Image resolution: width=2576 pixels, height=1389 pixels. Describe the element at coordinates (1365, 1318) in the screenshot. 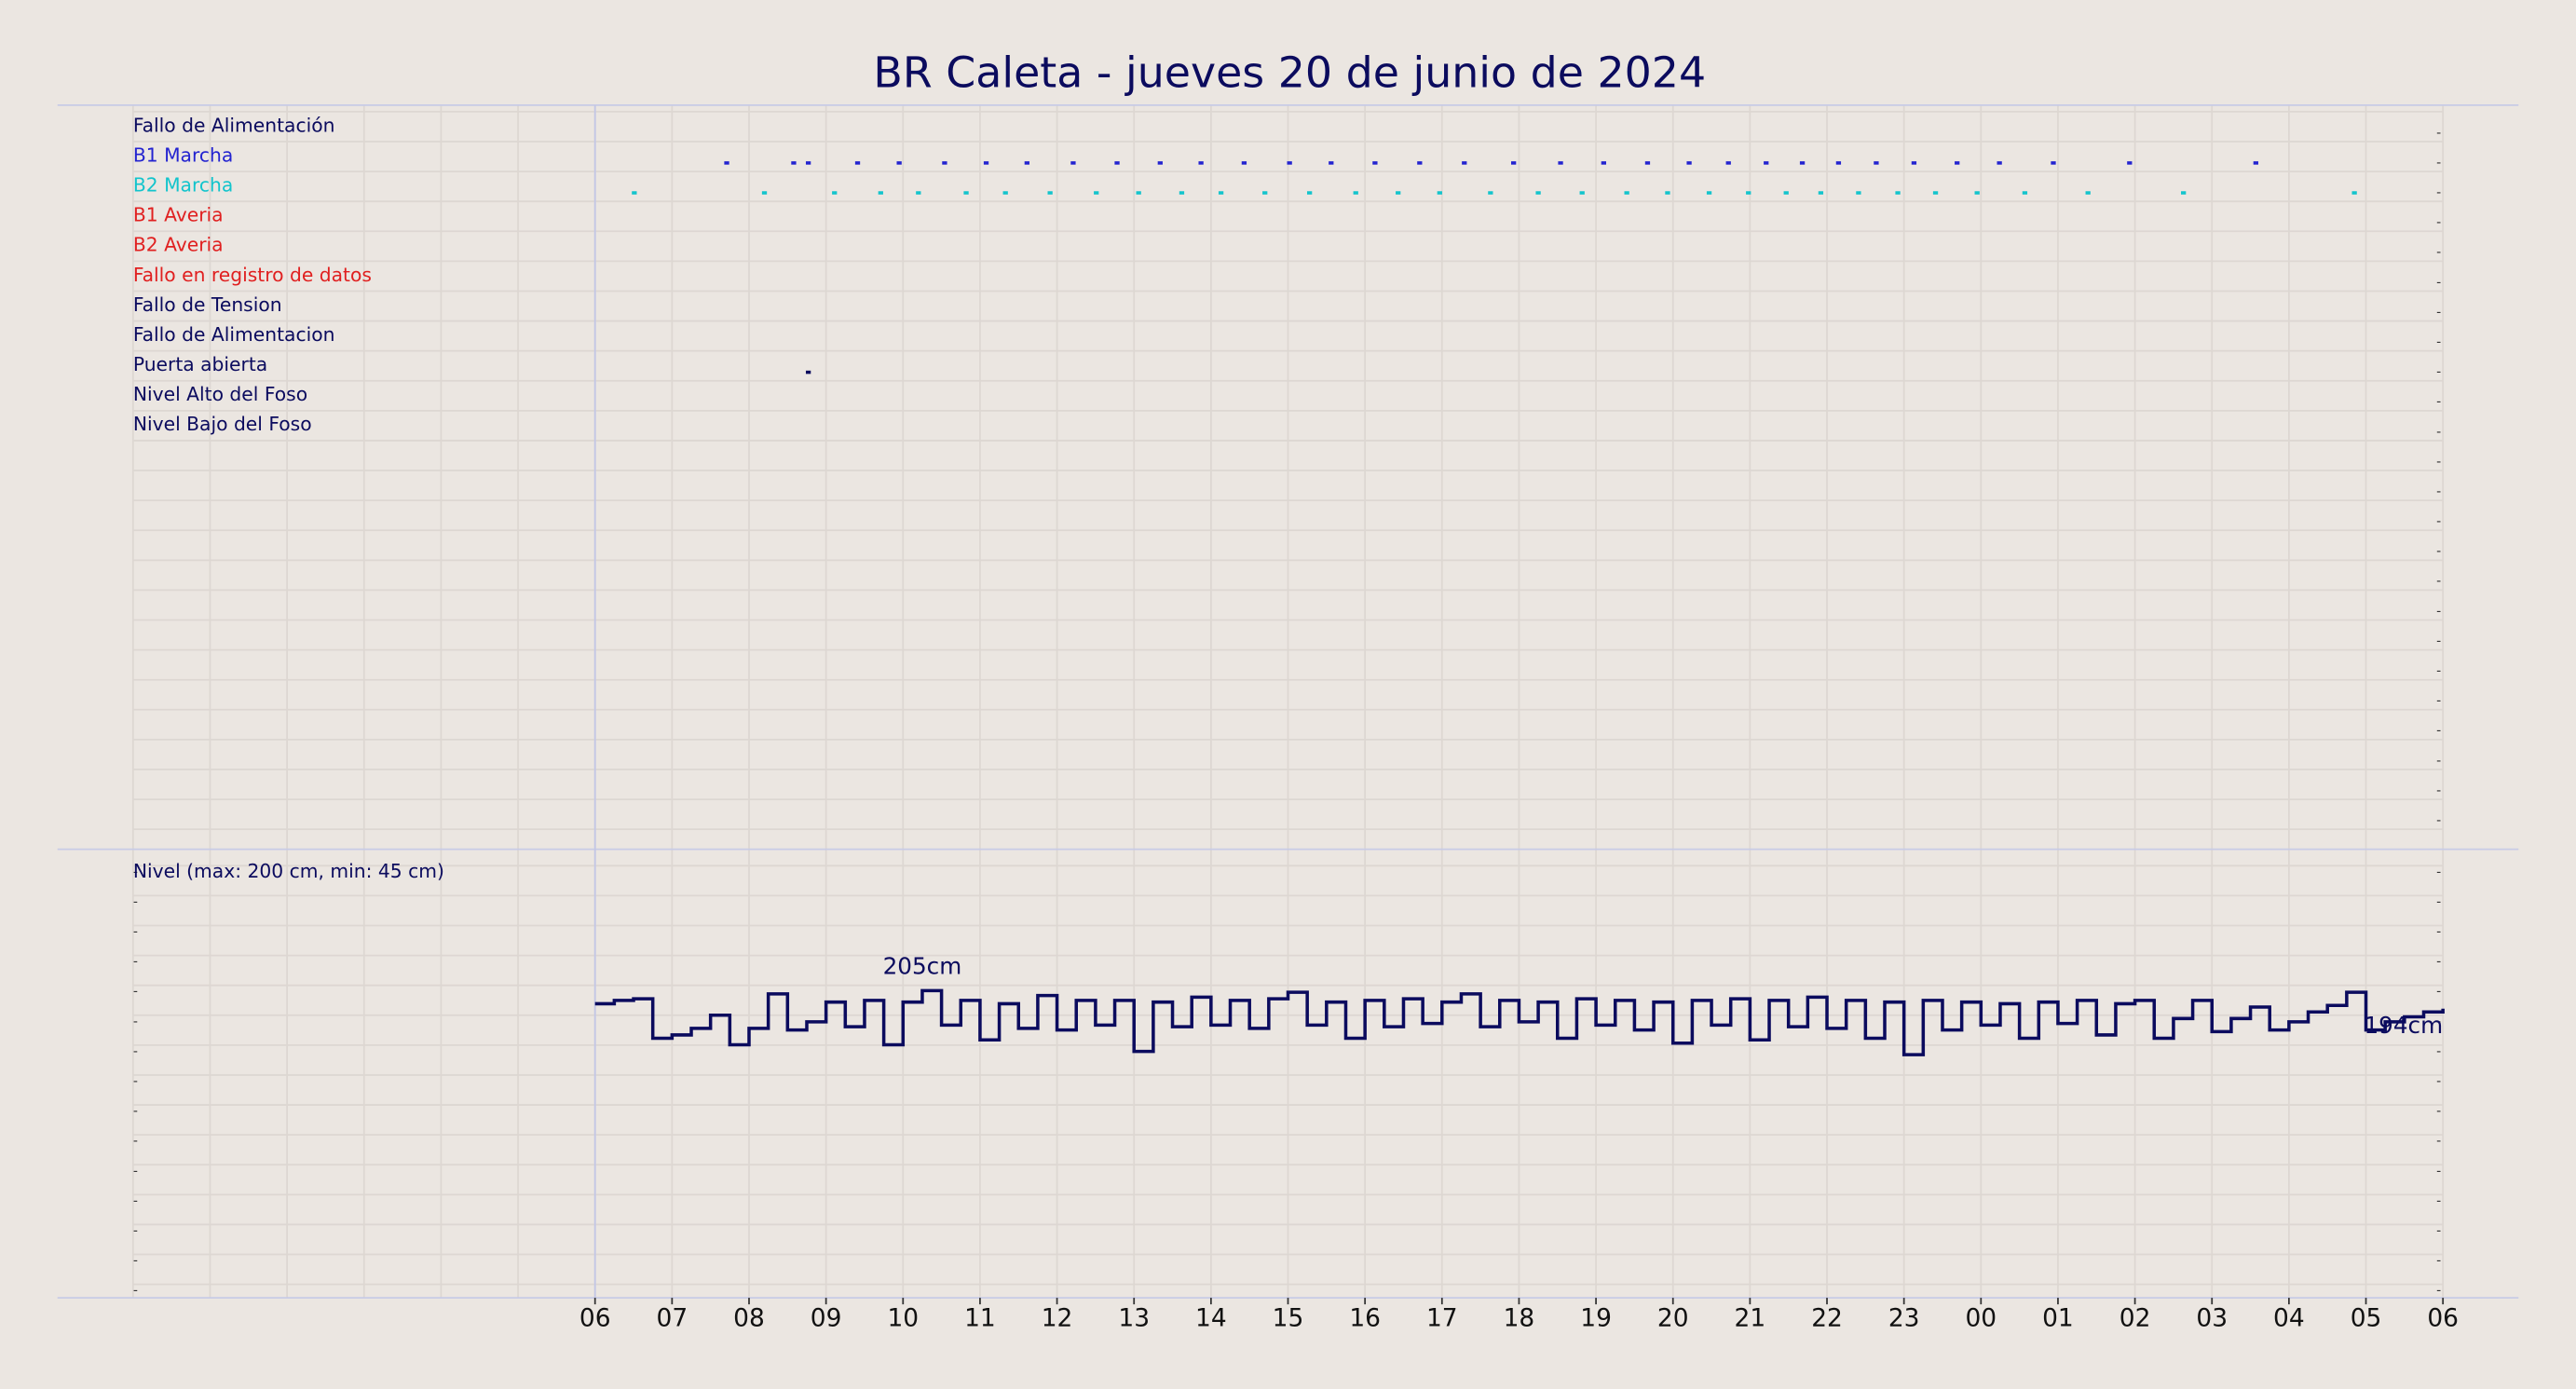

I see `x-tick-label: 16` at that location.